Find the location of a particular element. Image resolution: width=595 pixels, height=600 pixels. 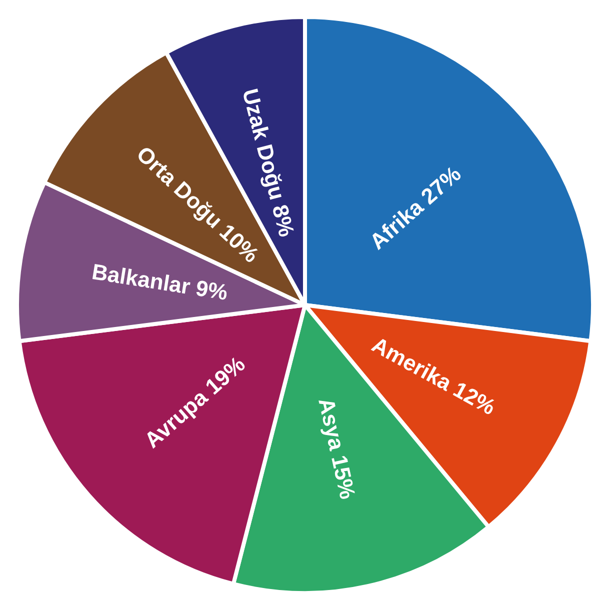

slice-label: Balkanlar 9% is located at coordinates (160, 282).